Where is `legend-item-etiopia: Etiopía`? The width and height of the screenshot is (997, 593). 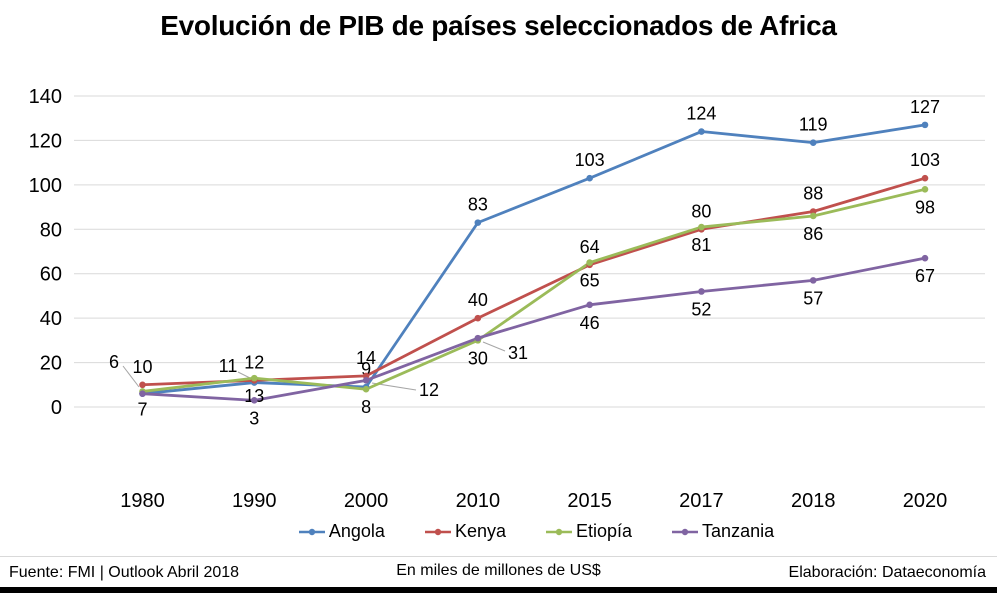
legend-item-etiopia: Etiopía is located at coordinates (589, 531).